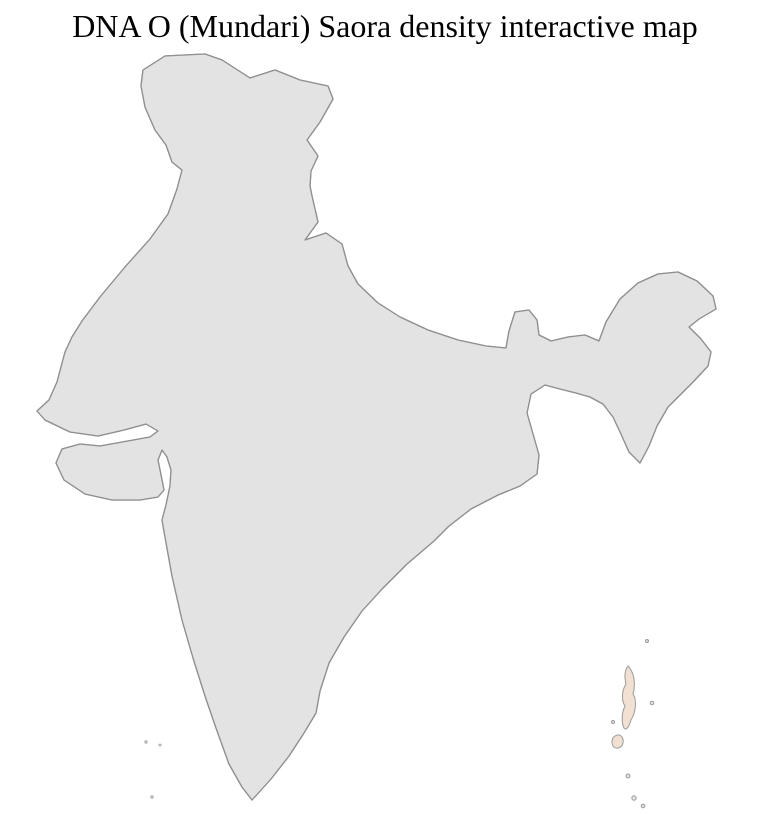 The width and height of the screenshot is (770, 814). Describe the element at coordinates (153, 769) in the screenshot. I see `lakshadweep-islands` at that location.